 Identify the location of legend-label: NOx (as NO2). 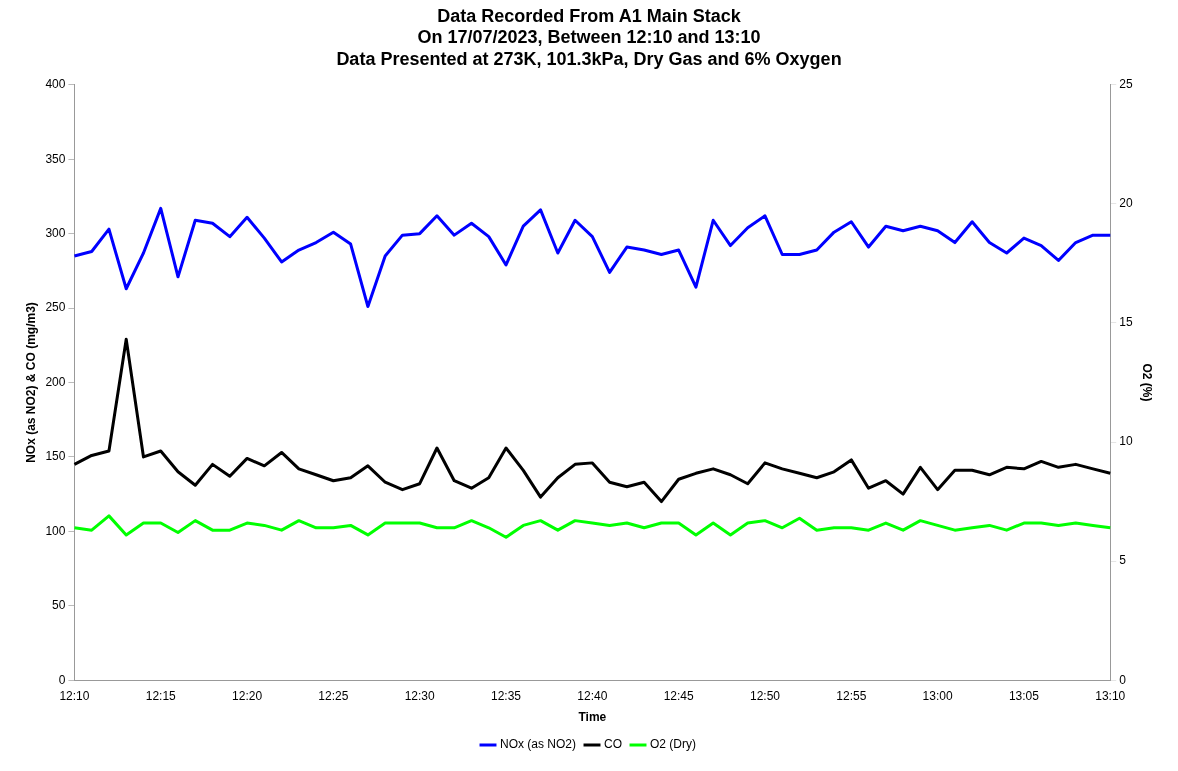
(538, 744).